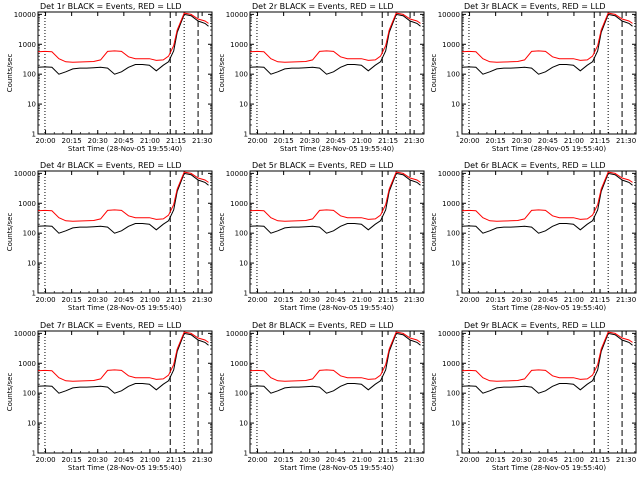  What do you see at coordinates (535, 6) in the screenshot?
I see `panel-title: Det 3r BLACK = Events, RED = LLD` at bounding box center [535, 6].